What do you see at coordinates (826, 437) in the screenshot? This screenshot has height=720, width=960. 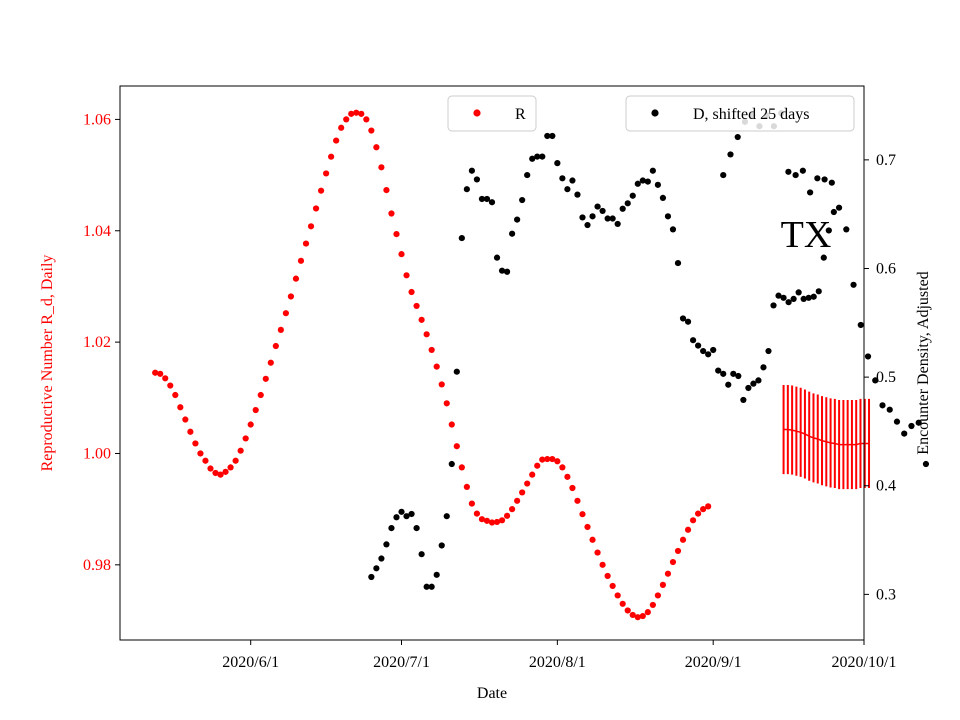 I see `forecast-band` at bounding box center [826, 437].